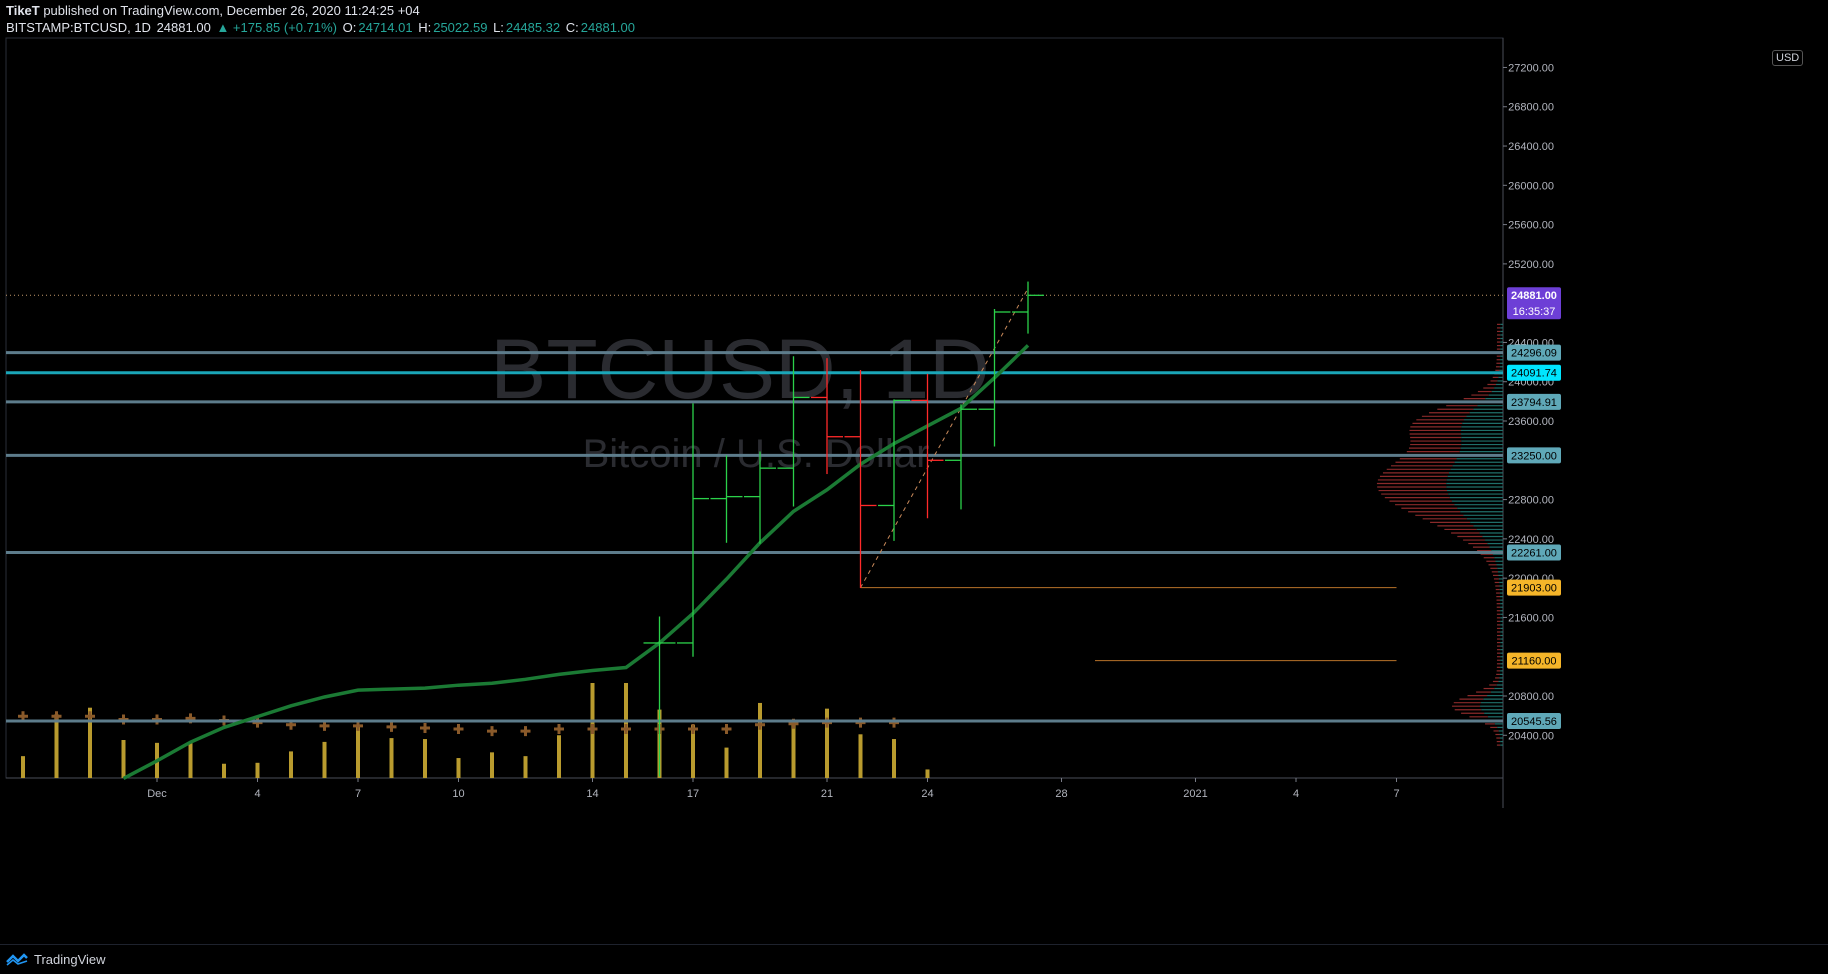  What do you see at coordinates (1531, 147) in the screenshot?
I see `y-tick-label: 26400.00` at bounding box center [1531, 147].